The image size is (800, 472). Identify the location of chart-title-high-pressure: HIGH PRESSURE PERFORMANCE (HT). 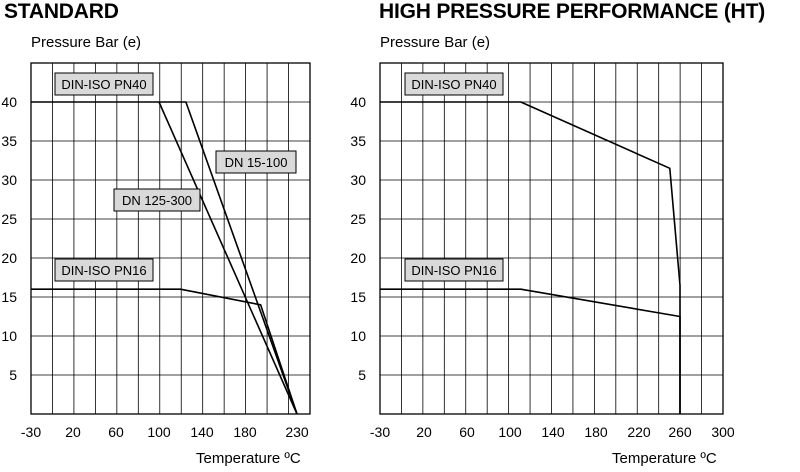
(572, 11).